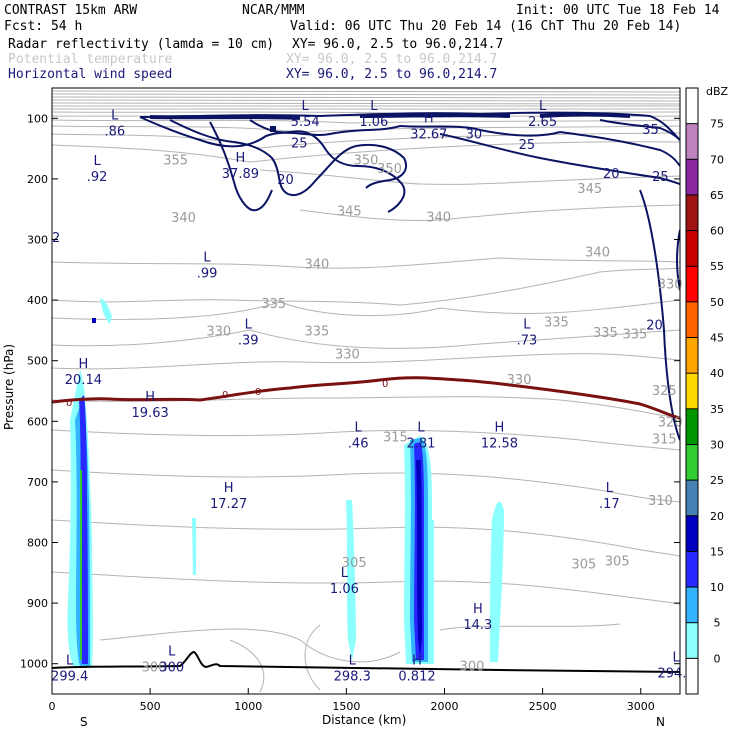 The width and height of the screenshot is (740, 740). I want to click on wind-labels: 25 20 30 25 20 25 35 20, so click(472, 228).